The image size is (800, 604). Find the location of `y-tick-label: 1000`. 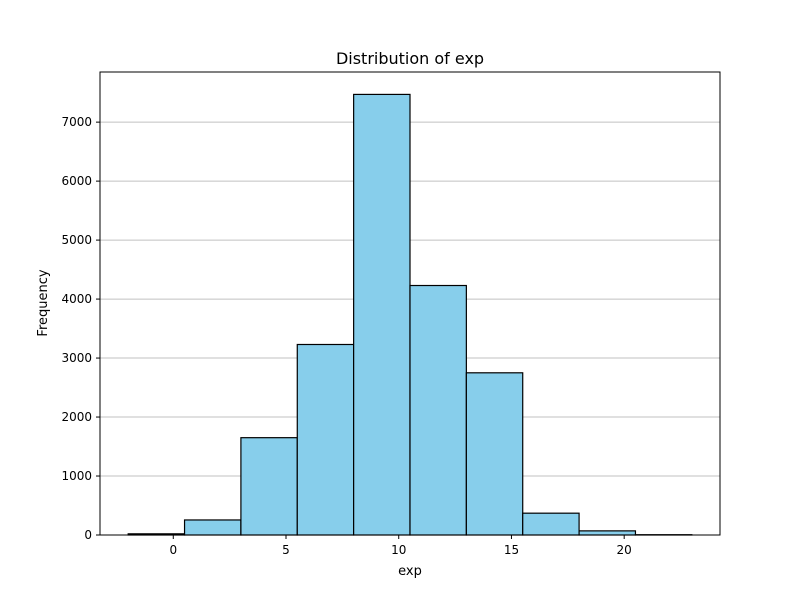

y-tick-label: 1000 is located at coordinates (76, 476).